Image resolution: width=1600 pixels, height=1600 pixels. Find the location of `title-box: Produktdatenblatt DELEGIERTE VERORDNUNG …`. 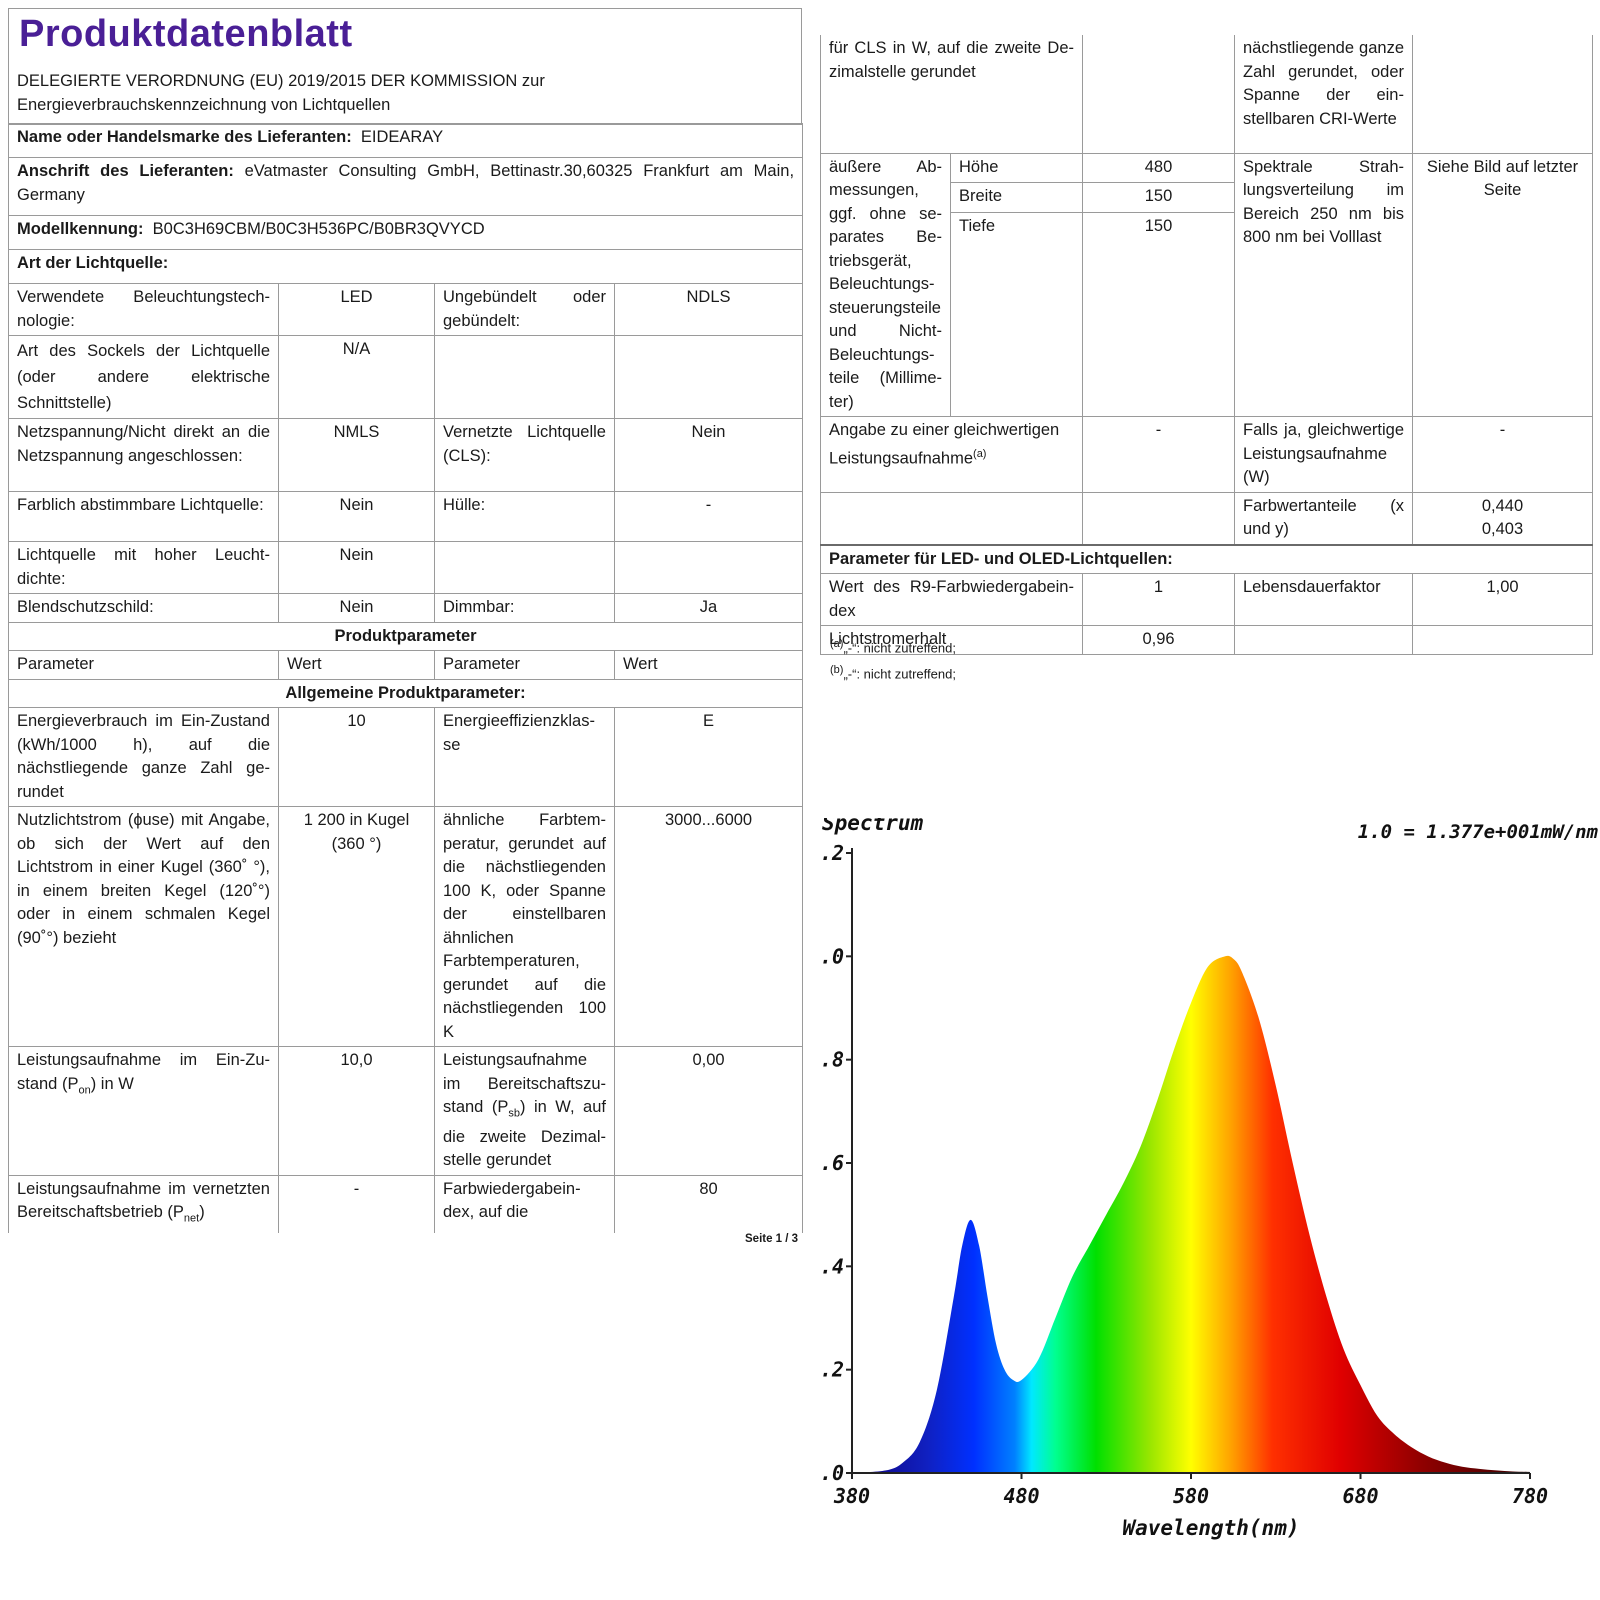

title-box: Produktdatenblatt DELEGIERTE VERORDNUNG … is located at coordinates (405, 66).